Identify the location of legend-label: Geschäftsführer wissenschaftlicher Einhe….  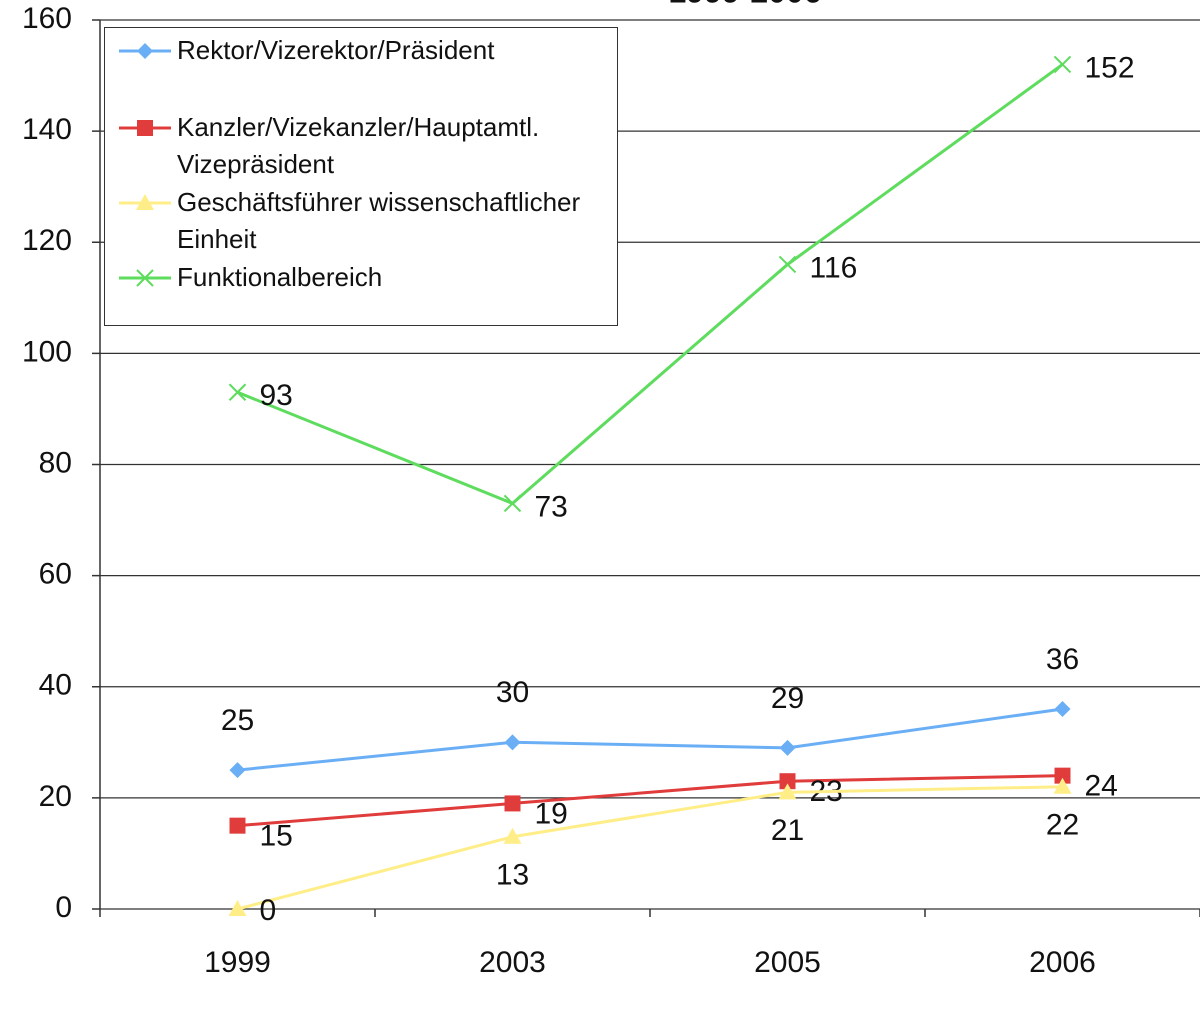
(379, 220).